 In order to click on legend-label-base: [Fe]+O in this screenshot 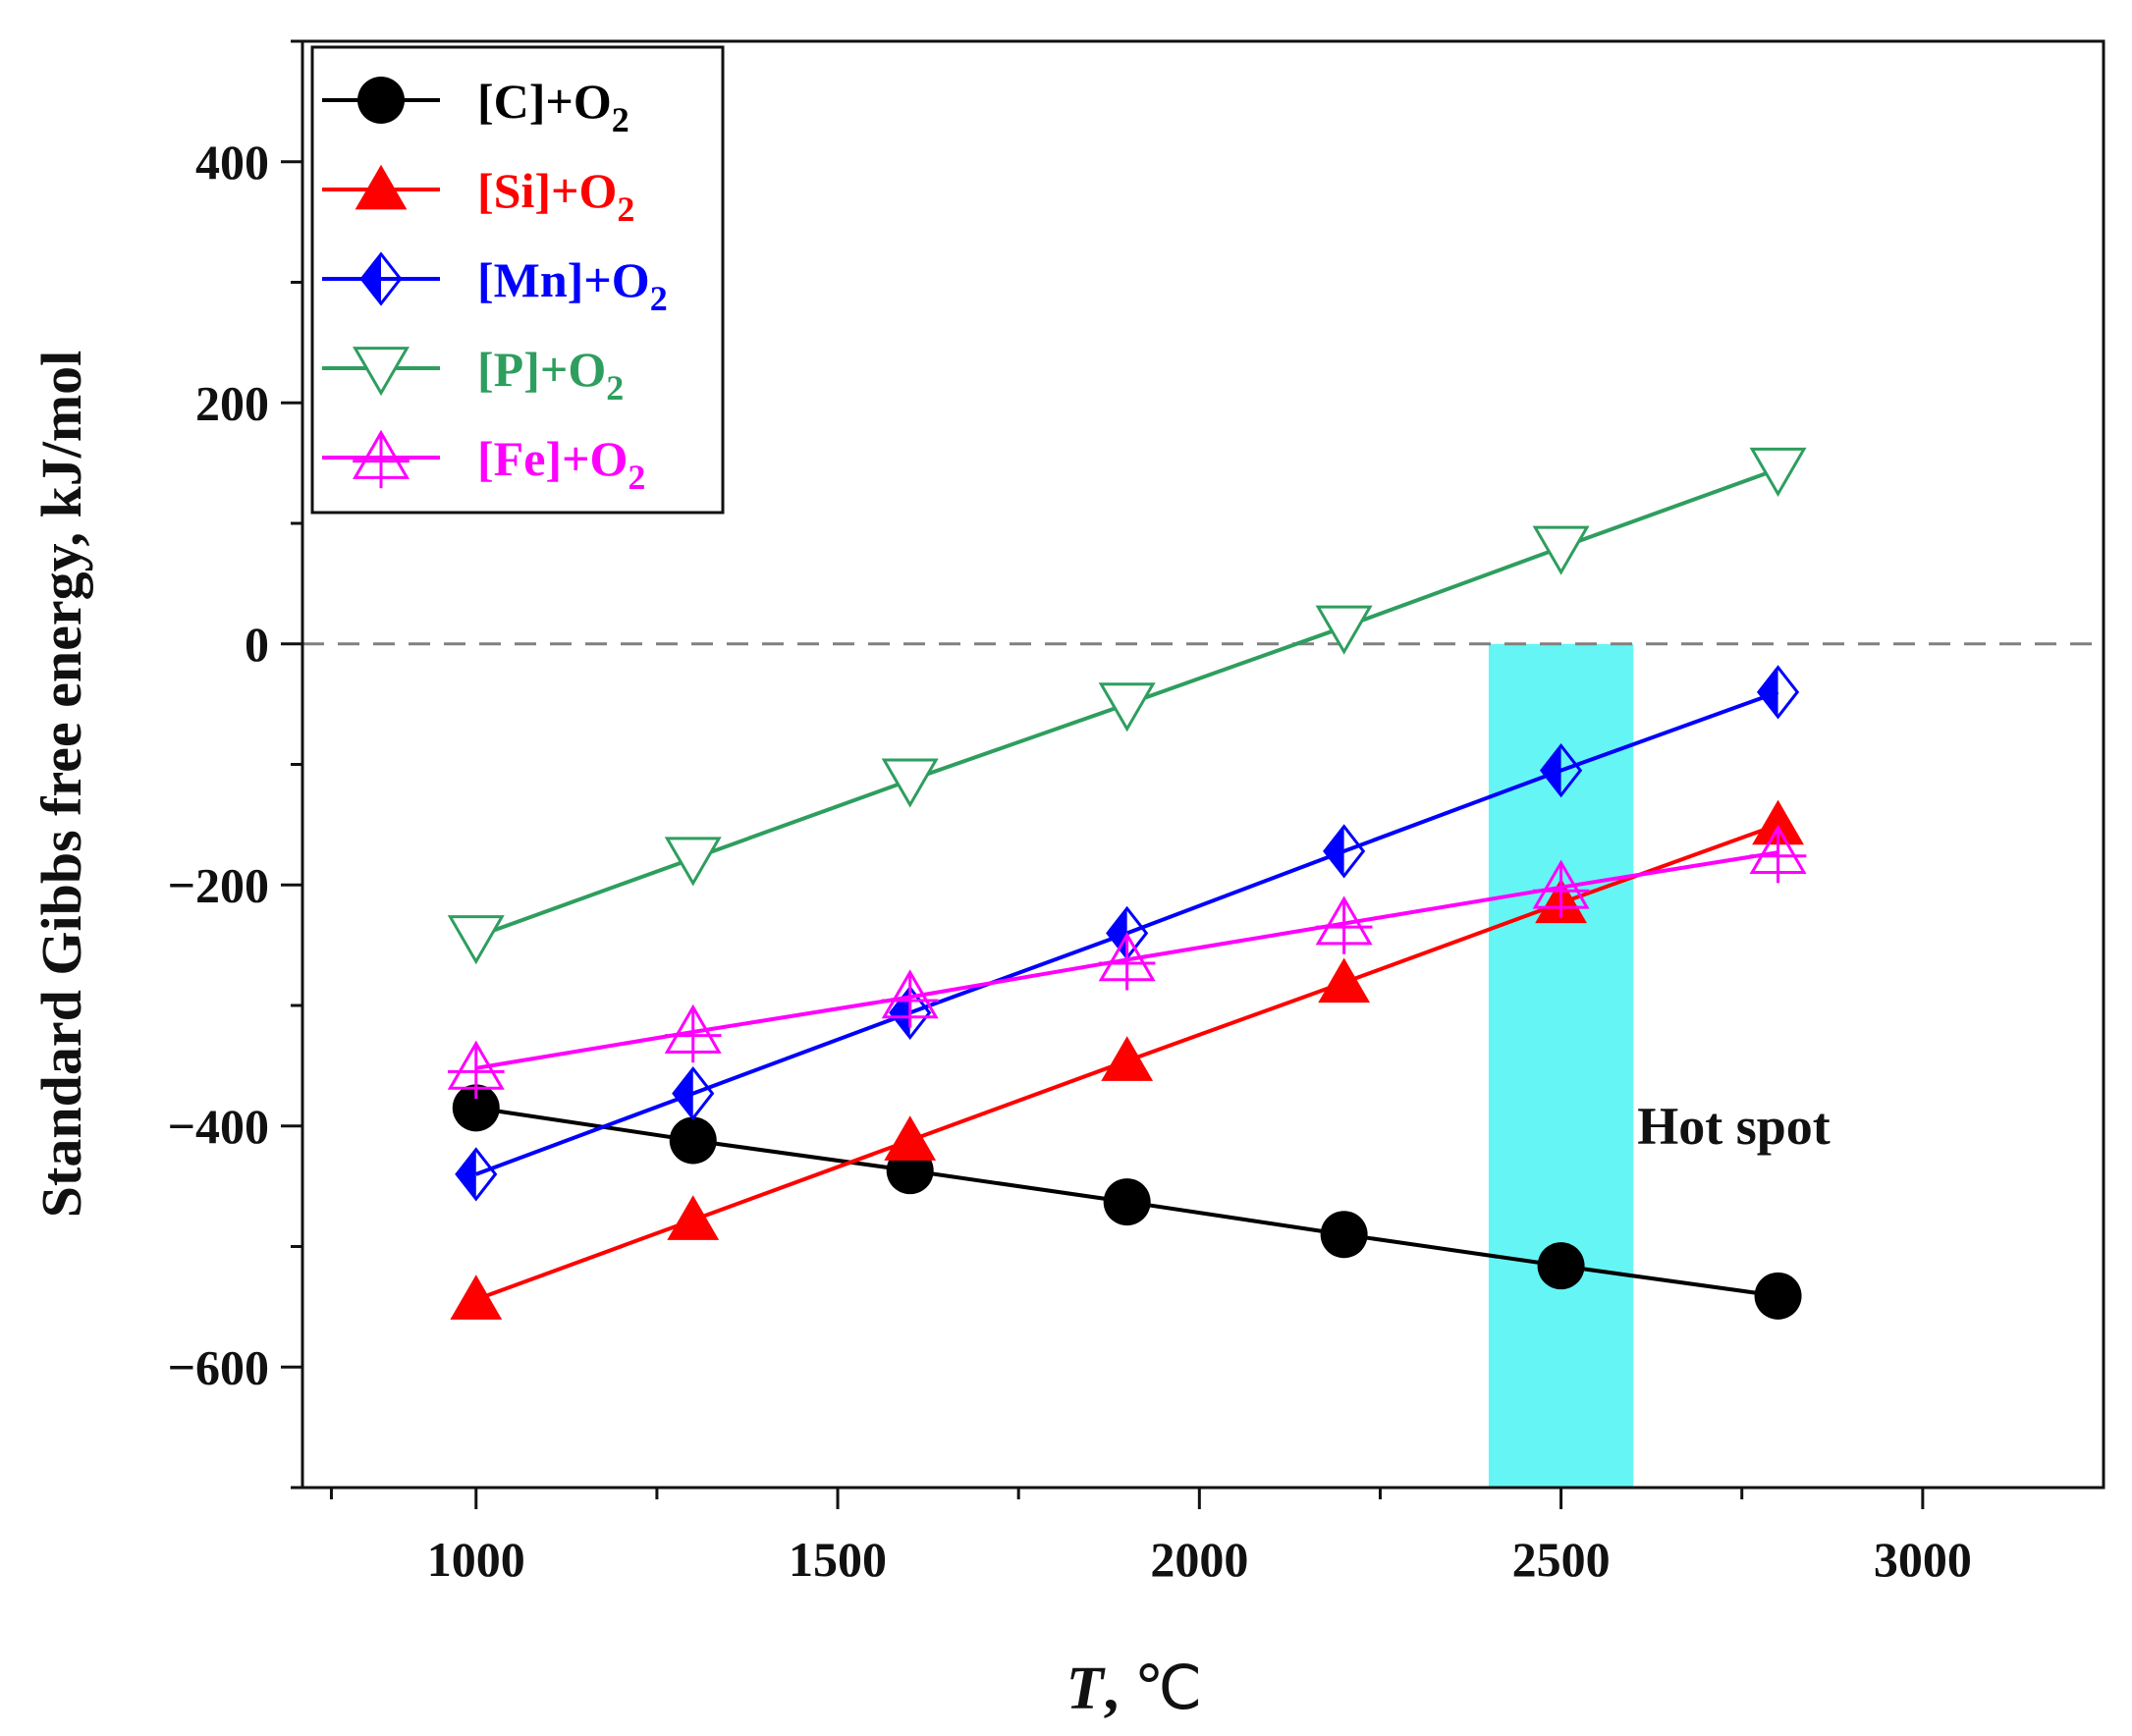, I will do `click(552, 458)`.